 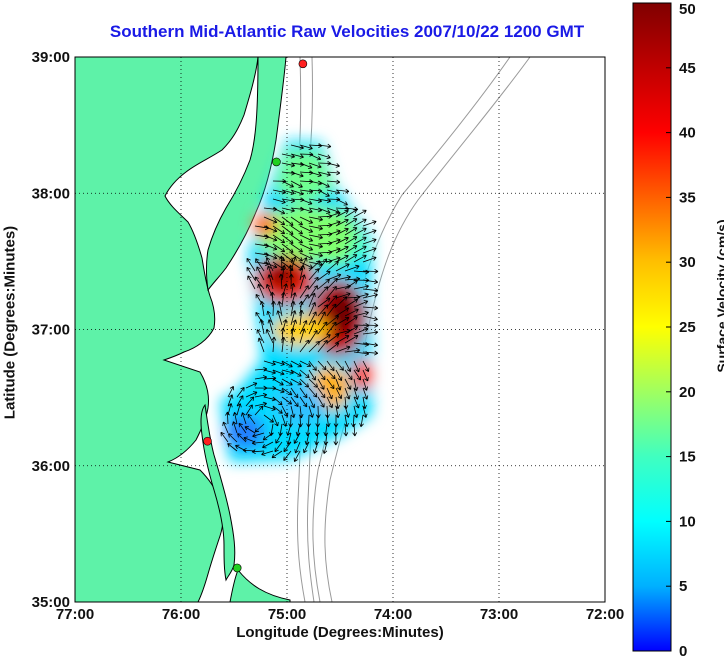 I want to click on colorbar-tick-label: 35, so click(x=687, y=197).